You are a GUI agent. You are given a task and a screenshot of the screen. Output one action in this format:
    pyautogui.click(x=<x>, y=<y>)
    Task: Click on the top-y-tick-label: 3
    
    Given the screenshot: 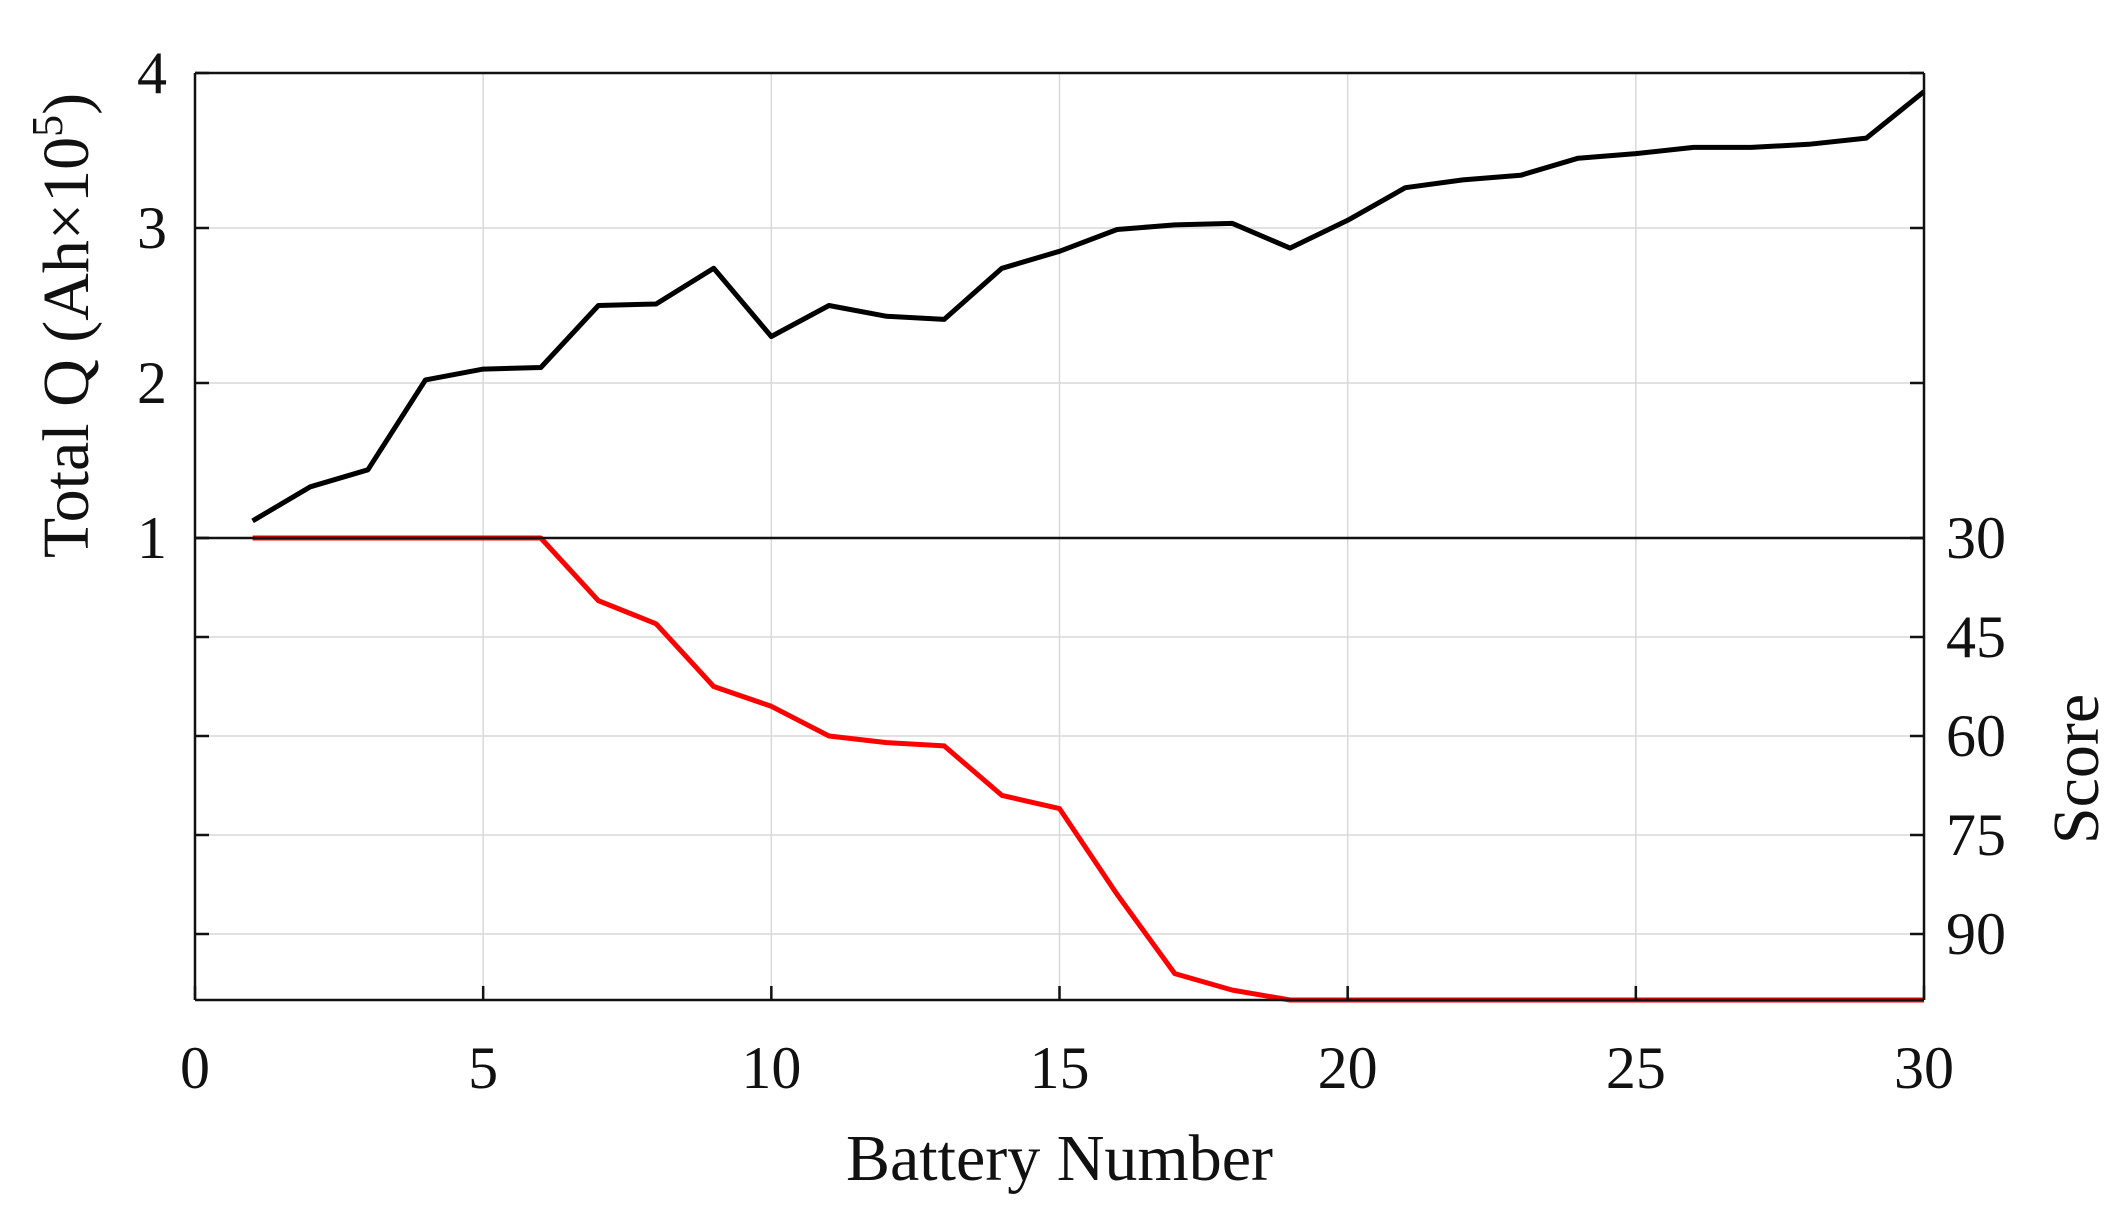 What is the action you would take?
    pyautogui.click(x=152, y=228)
    